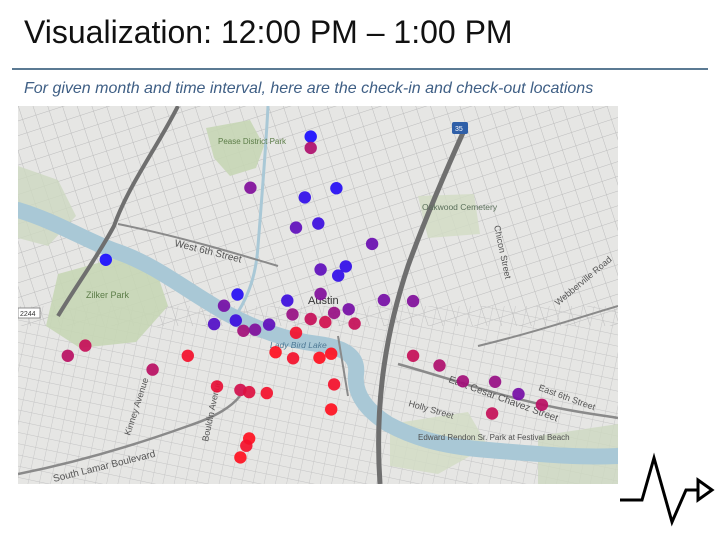 This screenshot has height=540, width=720. I want to click on oakwood-label: Oakwood Cemetery, so click(460, 207).